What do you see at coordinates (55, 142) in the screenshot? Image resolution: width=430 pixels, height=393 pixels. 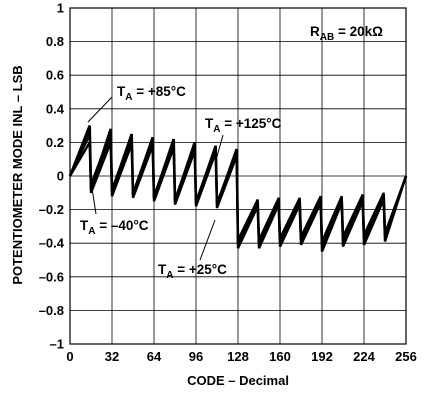 I see `y-tick-label: 0.2` at bounding box center [55, 142].